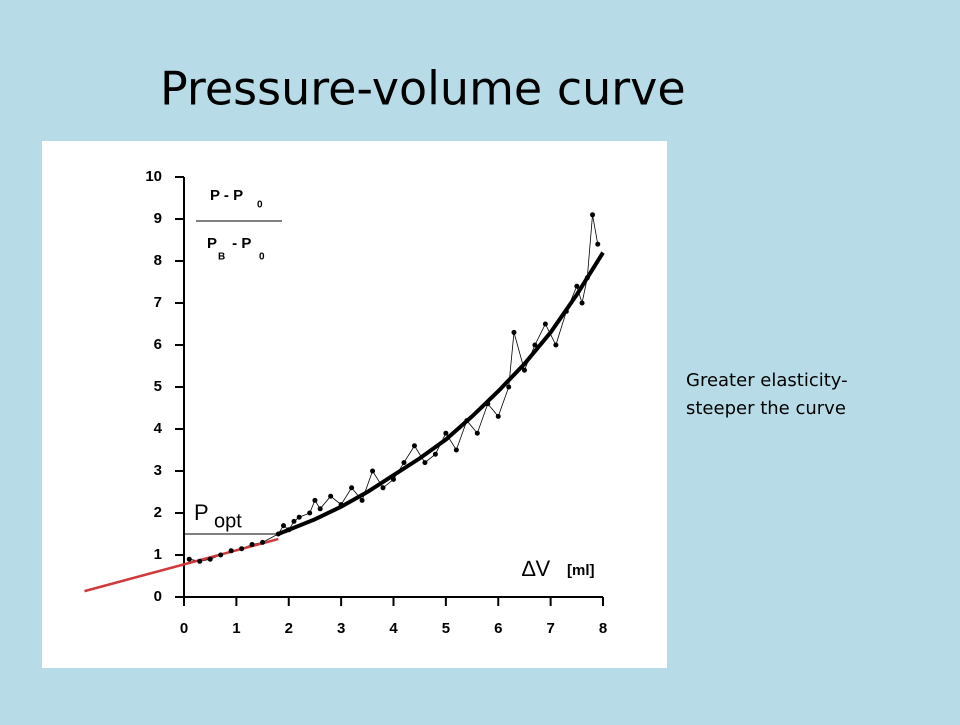 The width and height of the screenshot is (960, 725). What do you see at coordinates (498, 628) in the screenshot?
I see `x-tick-label: 6` at bounding box center [498, 628].